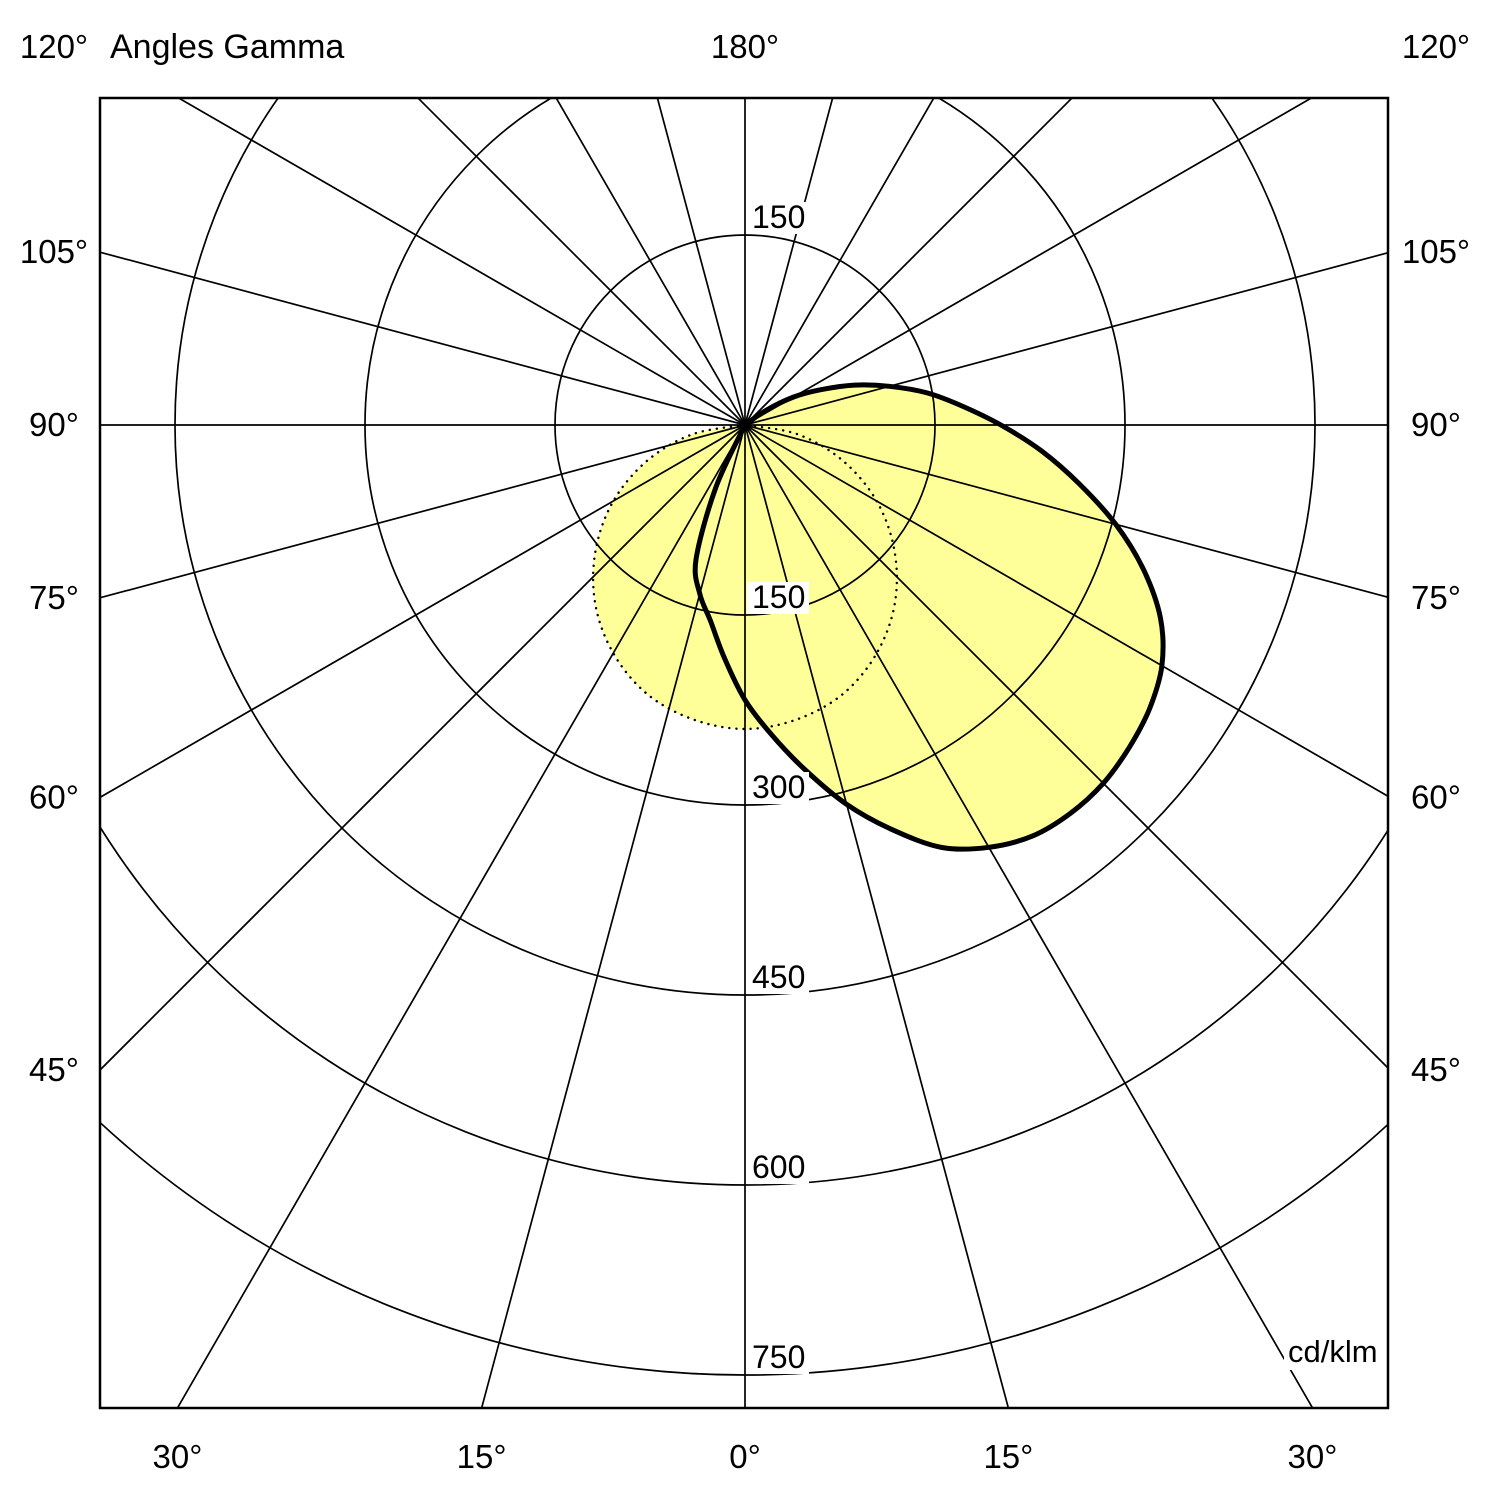 This screenshot has height=1490, width=1490. I want to click on unit-label-bg, so click(1335, 1353).